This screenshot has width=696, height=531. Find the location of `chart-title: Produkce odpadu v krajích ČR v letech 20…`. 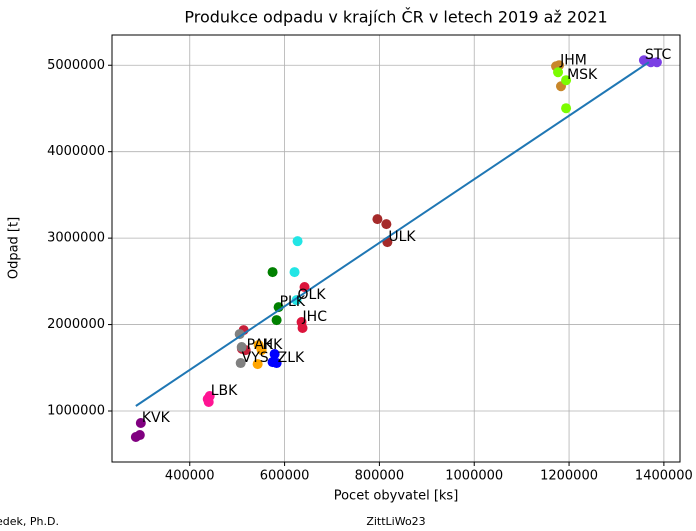

chart-title: Produkce odpadu v krajích ČR v letech 20… is located at coordinates (395, 17).